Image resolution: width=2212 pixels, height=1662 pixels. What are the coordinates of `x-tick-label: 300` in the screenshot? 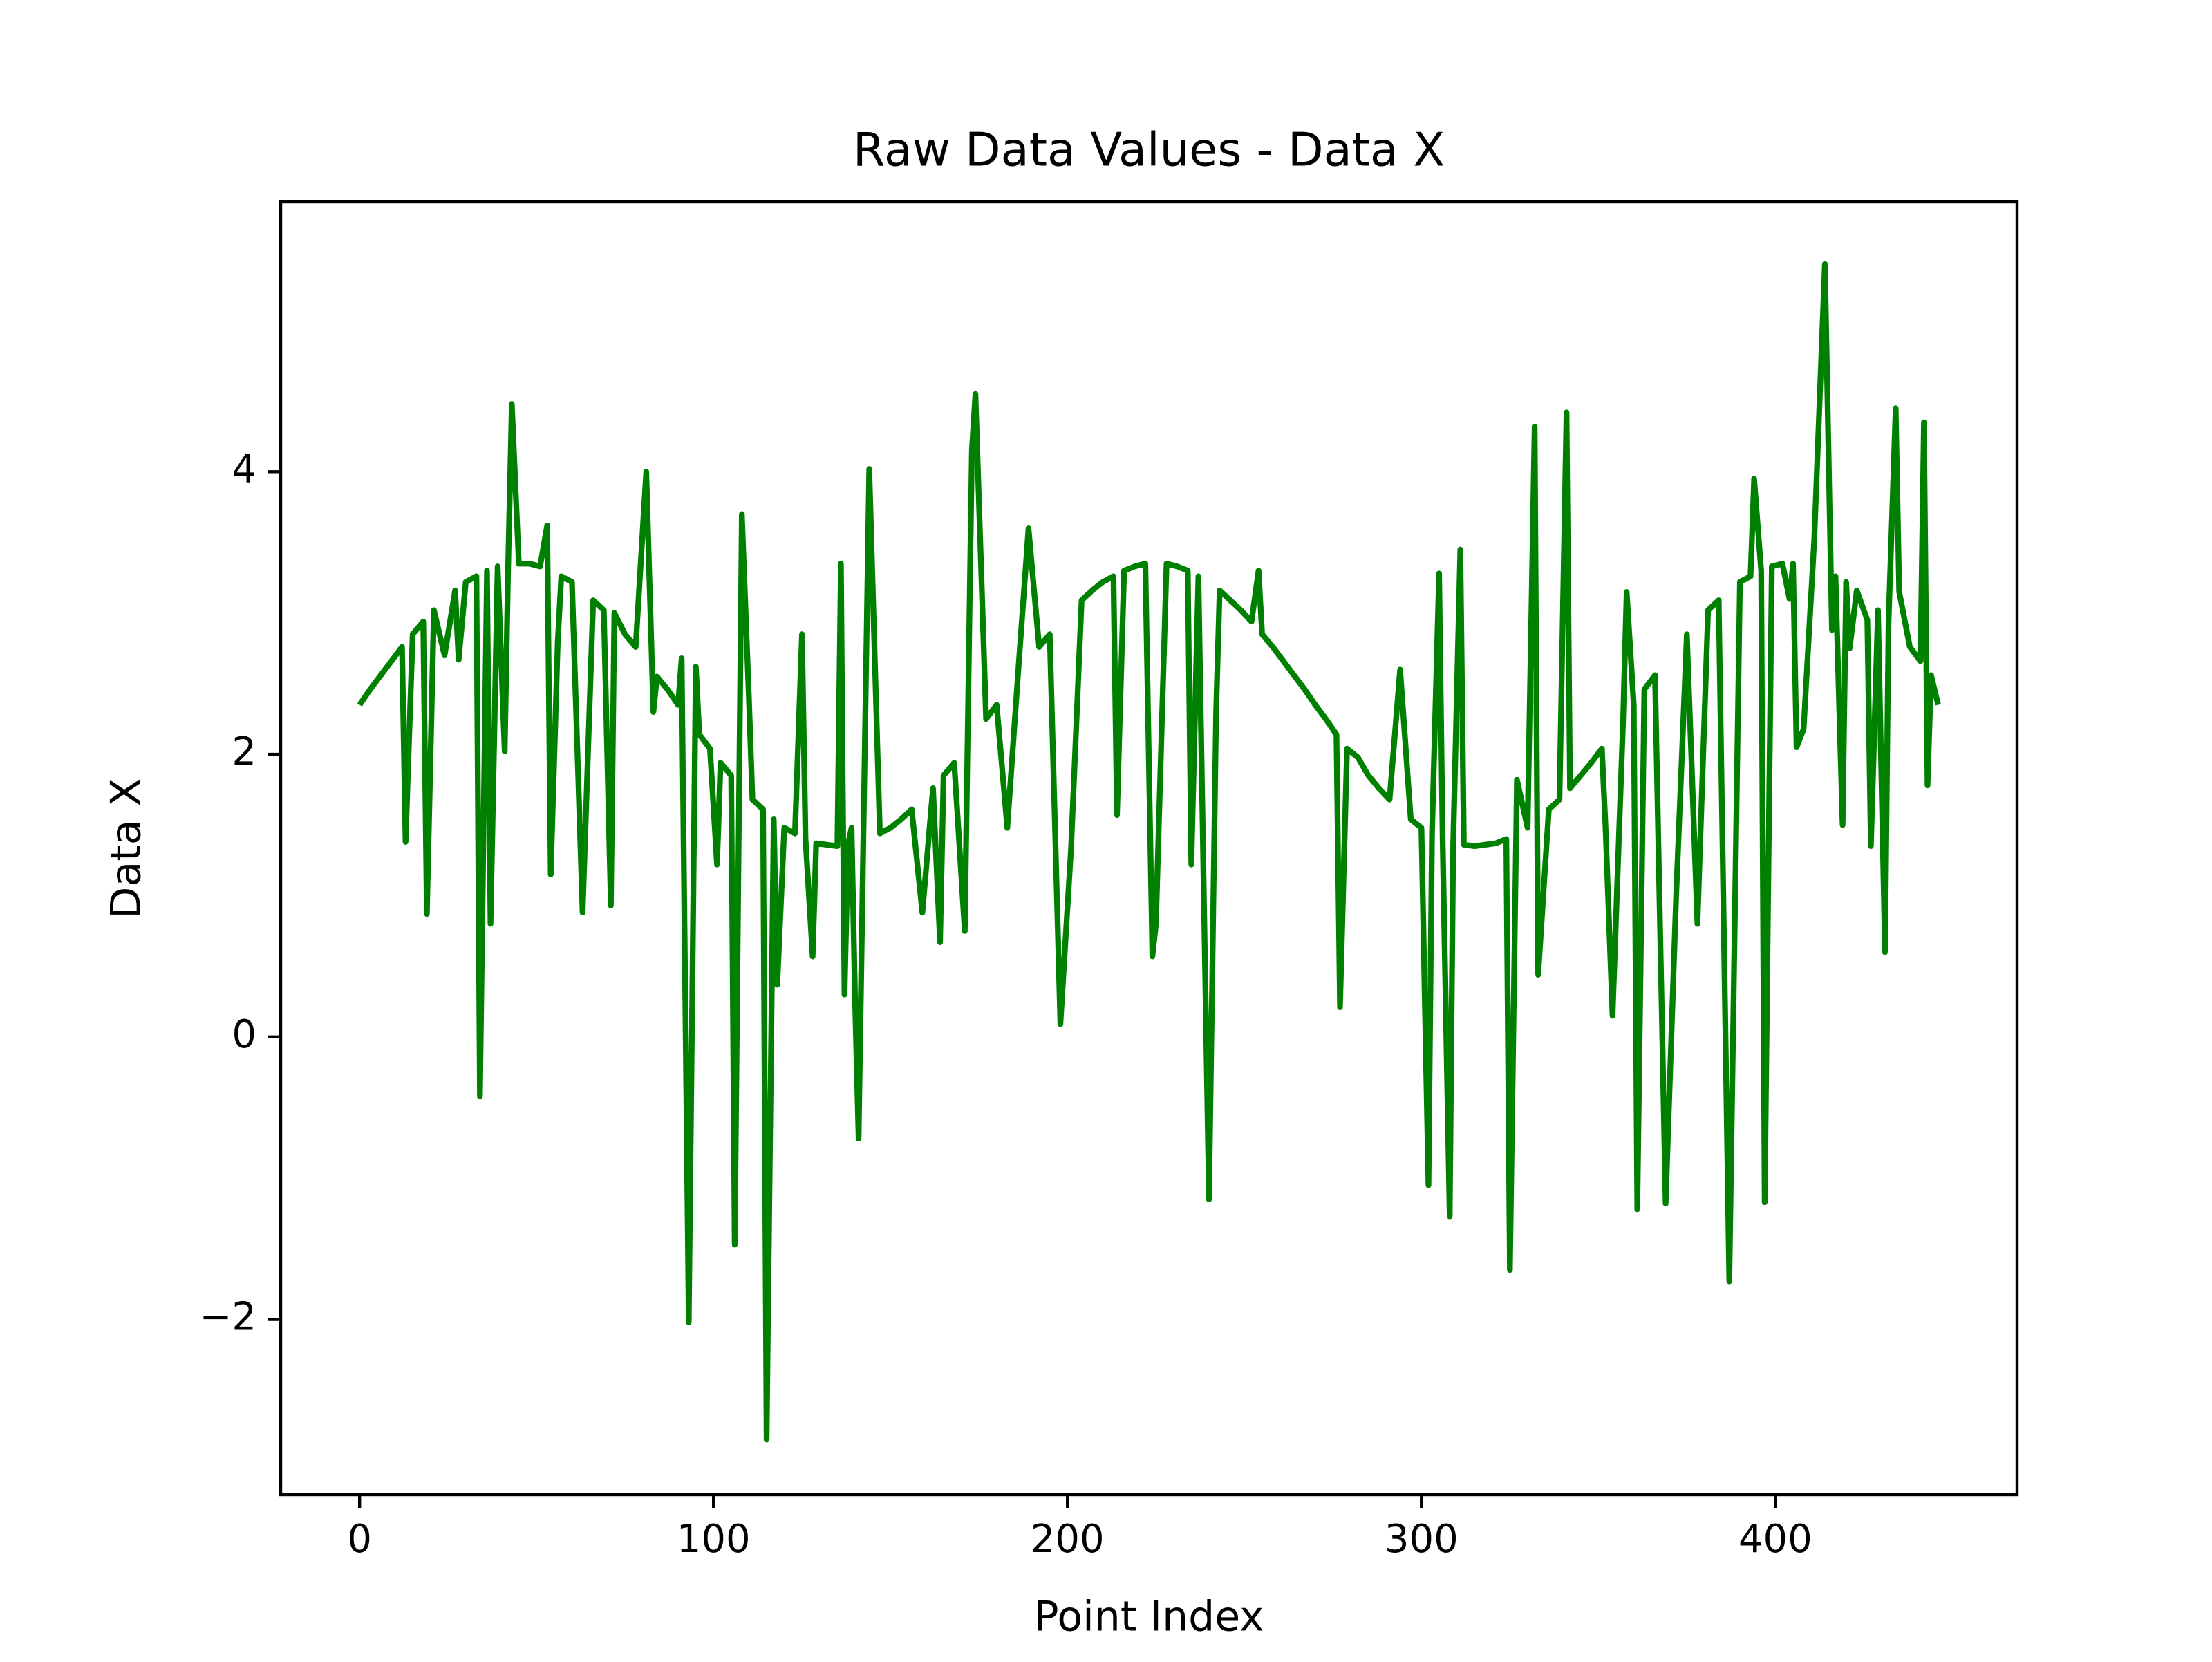 It's located at (1422, 1539).